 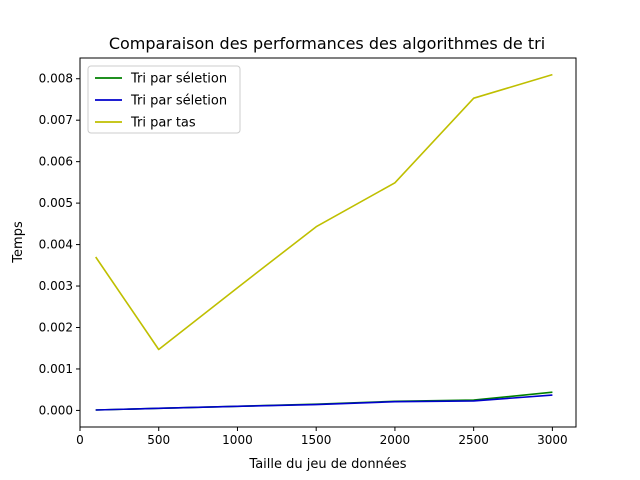 I want to click on x-tick-label: 2500, so click(x=473, y=440).